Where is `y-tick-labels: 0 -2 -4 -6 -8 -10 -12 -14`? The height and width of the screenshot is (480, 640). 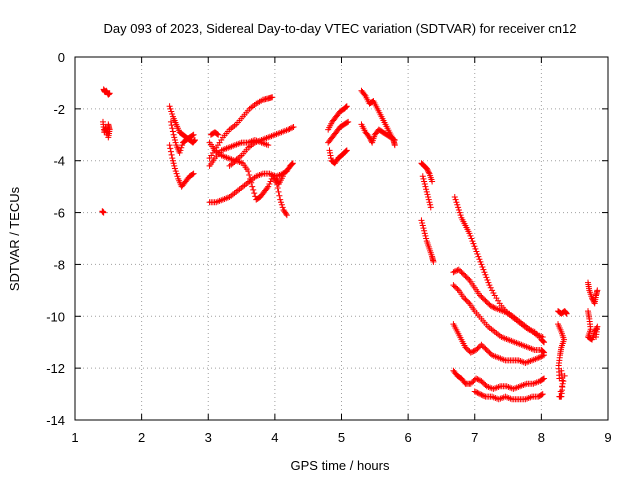 y-tick-labels: 0 -2 -4 -6 -8 -10 -12 -14 is located at coordinates (55, 239).